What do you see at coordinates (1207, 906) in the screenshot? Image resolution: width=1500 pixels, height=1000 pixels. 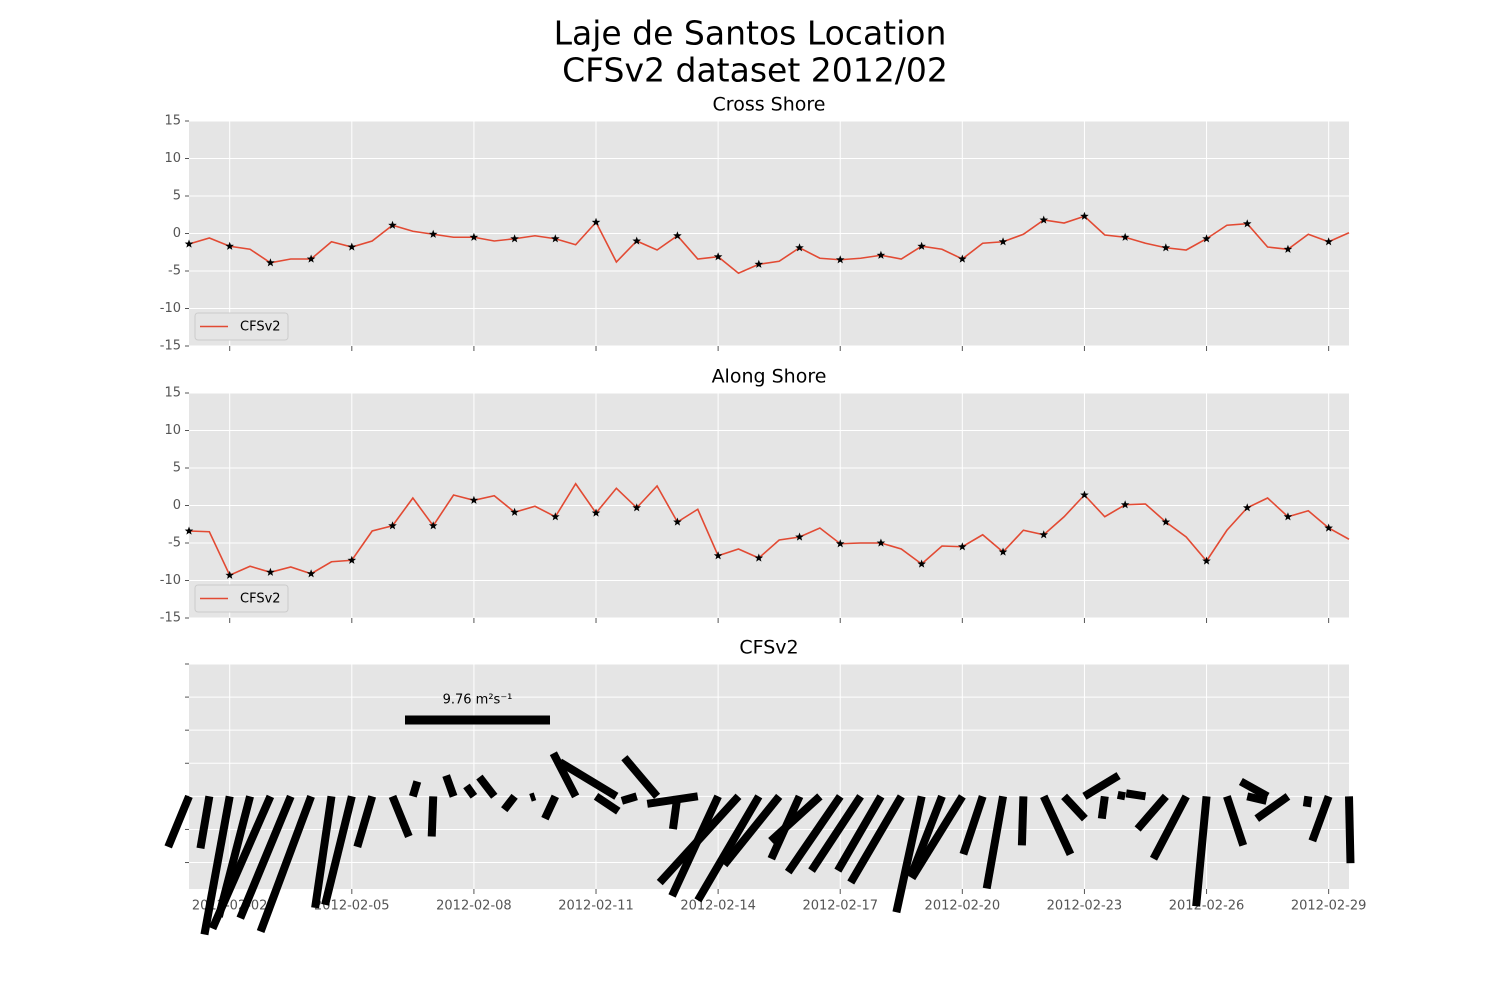 I see `x-tick-label: 2012-02-26` at bounding box center [1207, 906].